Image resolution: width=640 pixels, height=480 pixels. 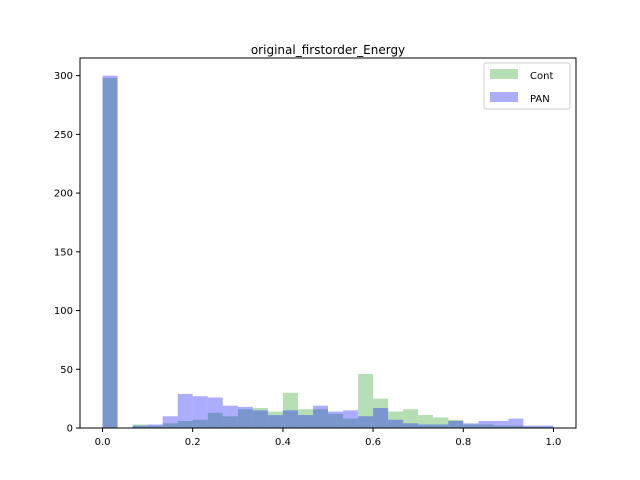 What do you see at coordinates (463, 442) in the screenshot?
I see `x-tick-label: 0.8` at bounding box center [463, 442].